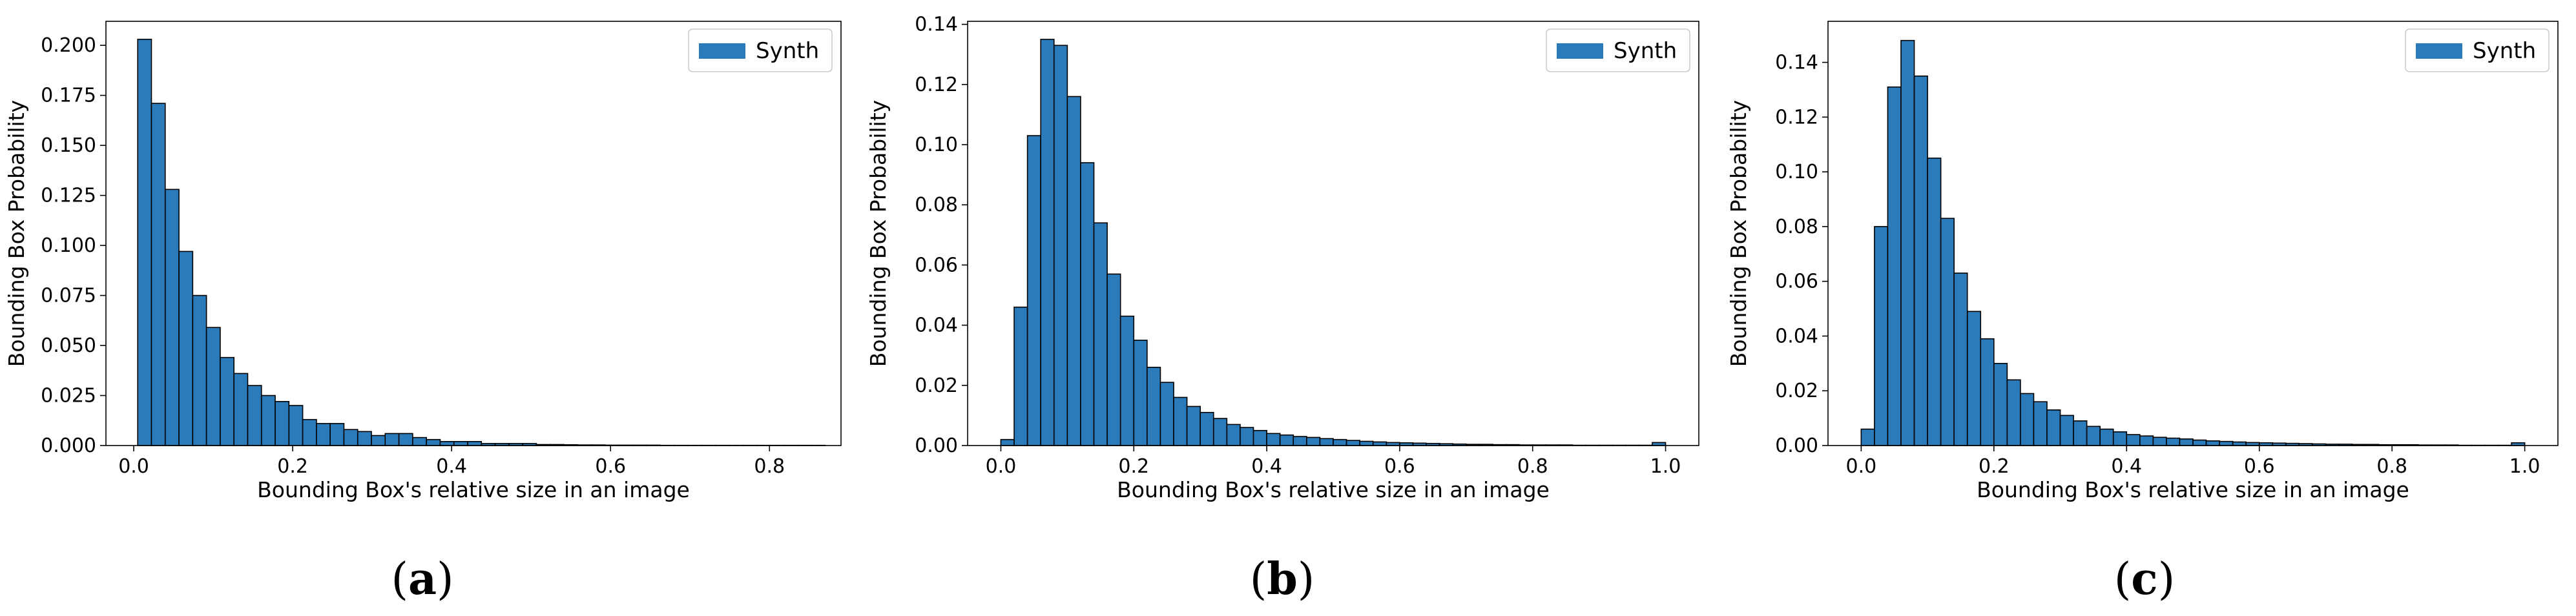 The width and height of the screenshot is (2576, 616). Describe the element at coordinates (1665, 466) in the screenshot. I see `x-tick-label: 1.0` at that location.